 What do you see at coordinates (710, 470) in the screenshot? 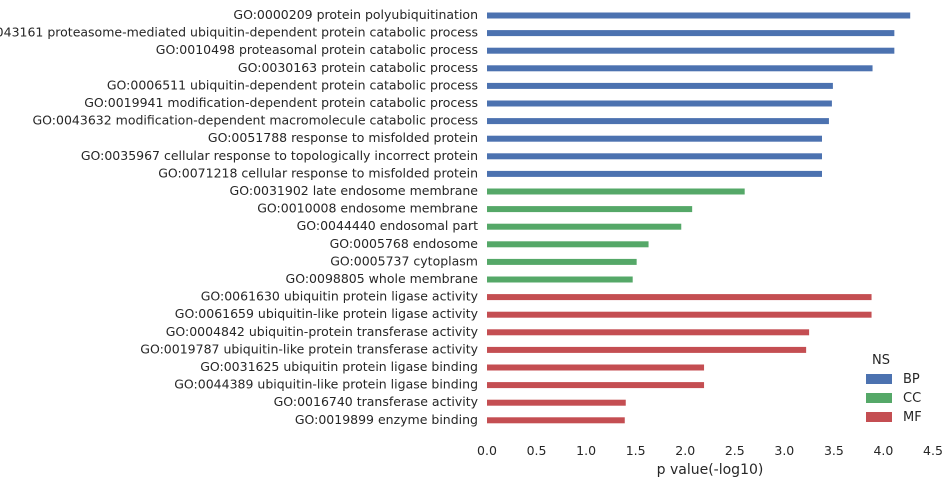
I see `x-axis-label: p value(-log10)` at bounding box center [710, 470].